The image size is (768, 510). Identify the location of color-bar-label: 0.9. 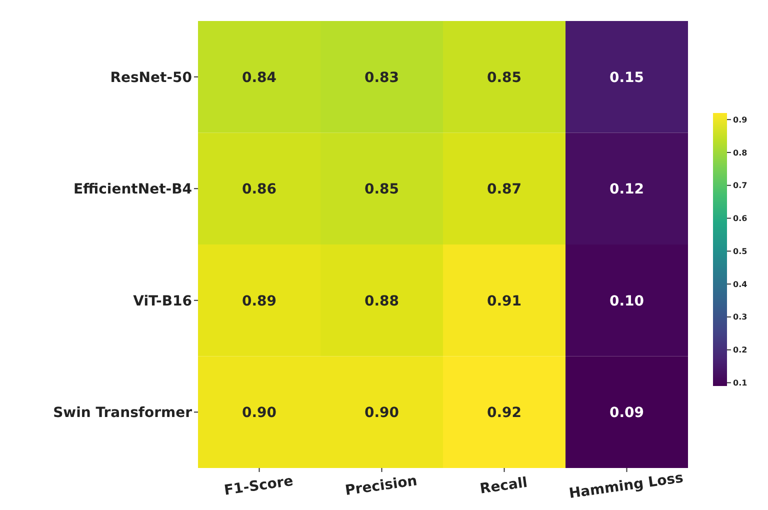
(740, 119).